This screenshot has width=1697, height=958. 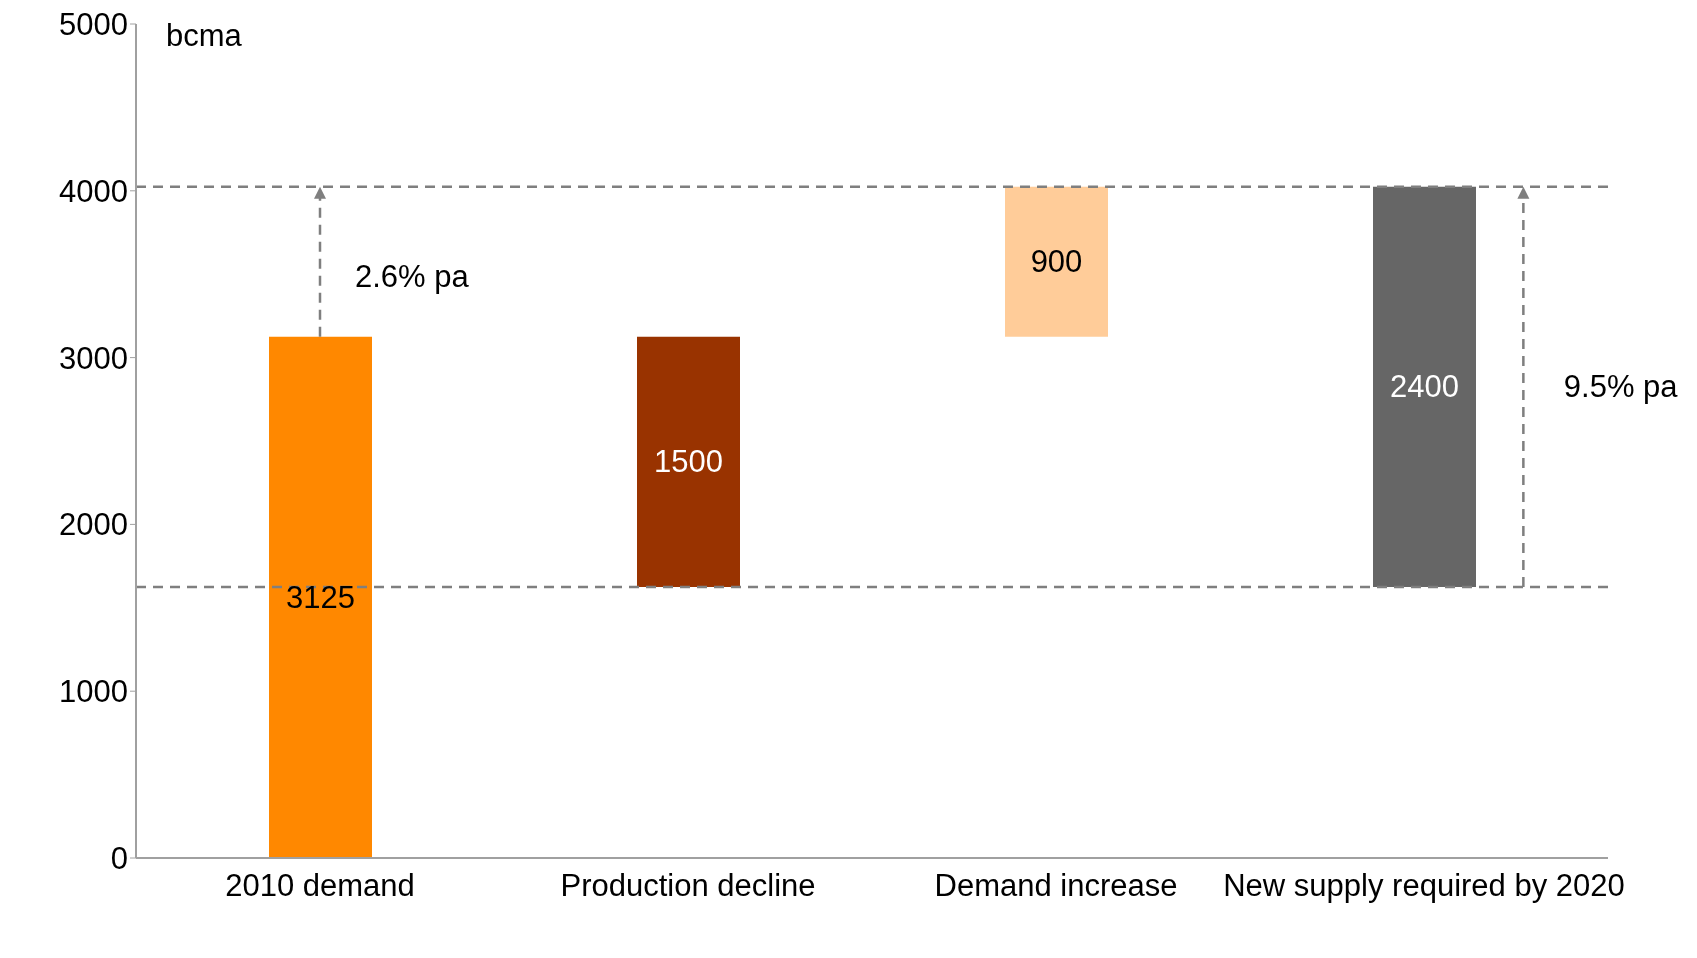 What do you see at coordinates (93, 358) in the screenshot?
I see `y-tick-label: 3000` at bounding box center [93, 358].